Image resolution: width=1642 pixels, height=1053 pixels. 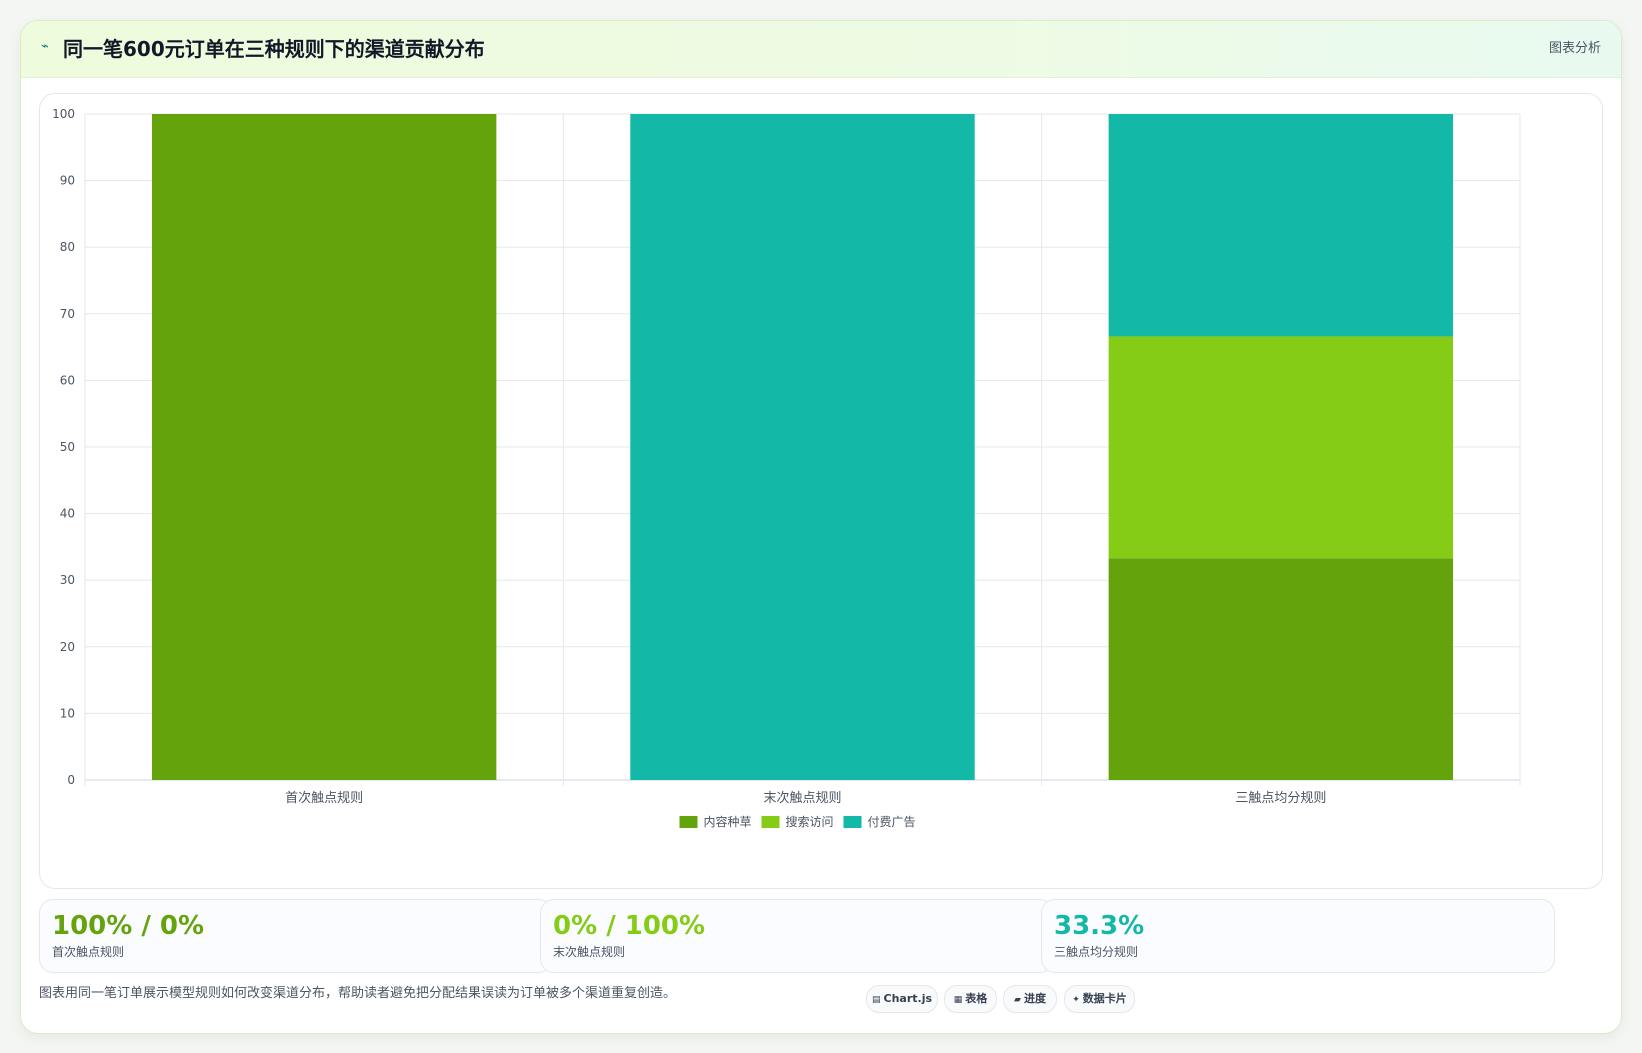 I want to click on chip-label: Chart.js, so click(x=908, y=998).